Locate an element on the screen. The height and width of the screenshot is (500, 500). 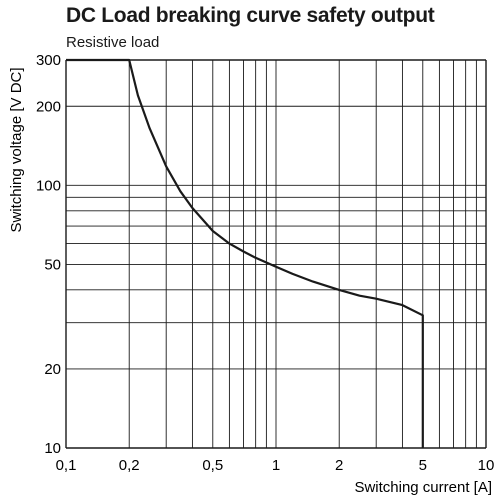
y-tick-label: 10 is located at coordinates (52, 448).